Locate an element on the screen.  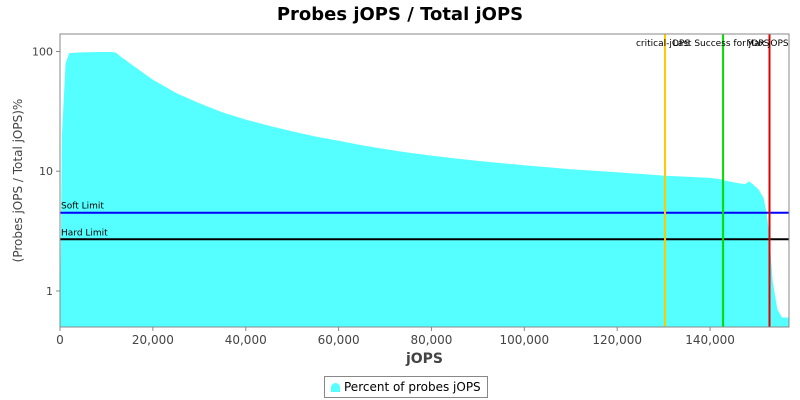
reference-label: Soft Limit is located at coordinates (82, 207).